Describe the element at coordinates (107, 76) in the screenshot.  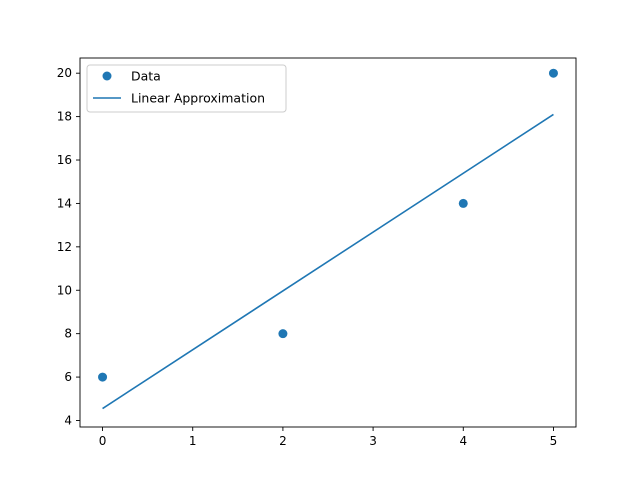
I see `legend-point-marker` at that location.